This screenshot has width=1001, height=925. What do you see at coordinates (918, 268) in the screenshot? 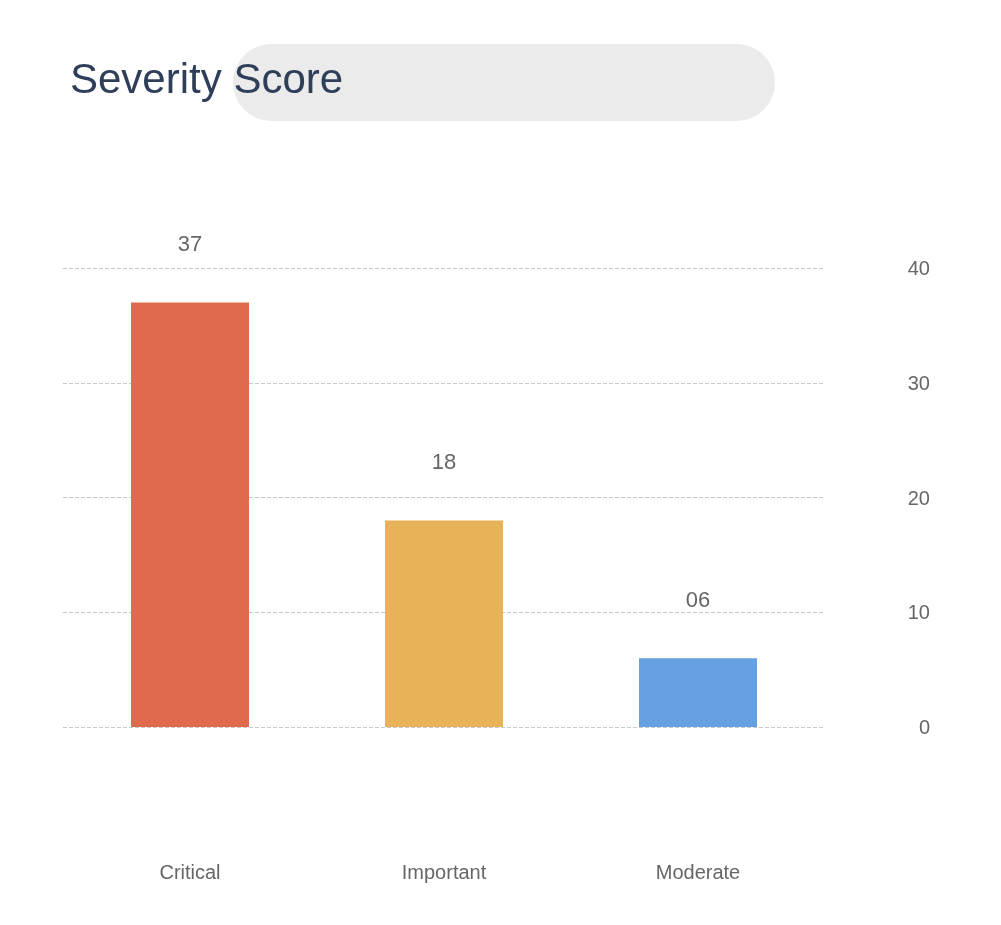
I see `y-tick-label: 40` at bounding box center [918, 268].